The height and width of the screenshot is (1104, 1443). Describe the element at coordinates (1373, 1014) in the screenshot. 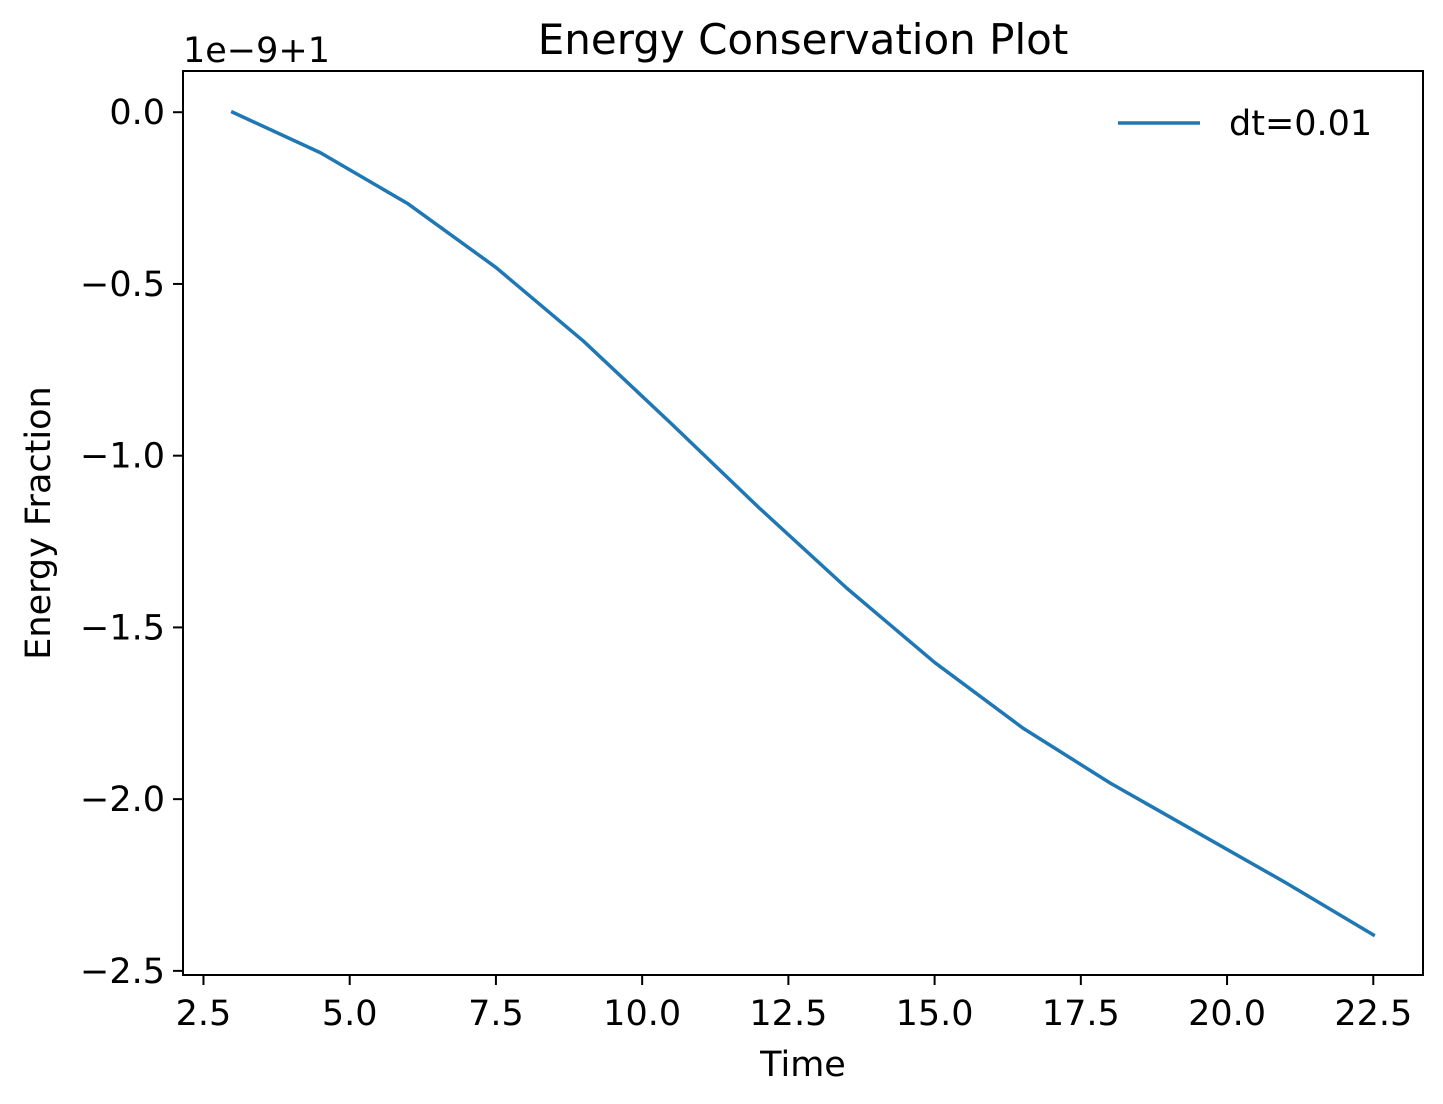

I see `x-tick-label: 22.5` at that location.